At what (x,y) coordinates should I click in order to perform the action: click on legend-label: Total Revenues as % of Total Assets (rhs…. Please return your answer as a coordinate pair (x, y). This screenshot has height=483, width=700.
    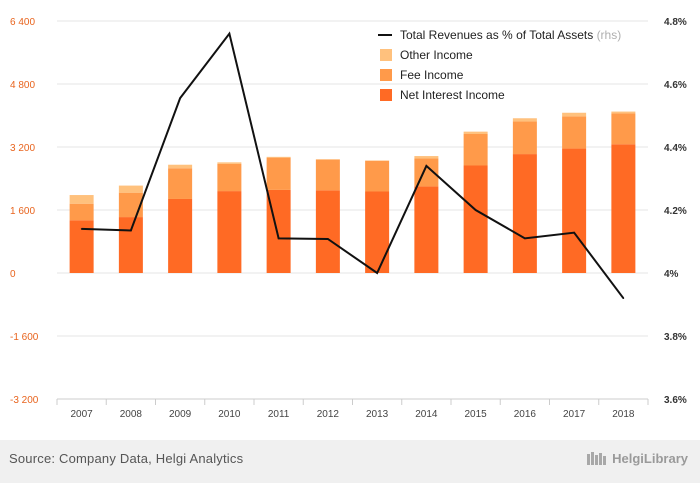
    Looking at the image, I should click on (510, 35).